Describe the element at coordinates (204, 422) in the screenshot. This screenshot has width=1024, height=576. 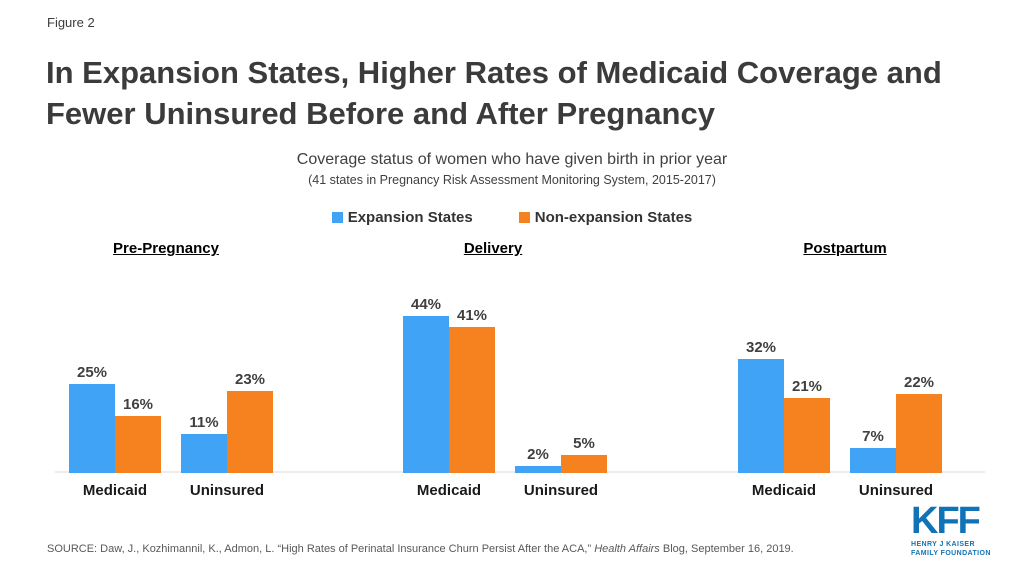
I see `bar-value-label: 11%` at that location.